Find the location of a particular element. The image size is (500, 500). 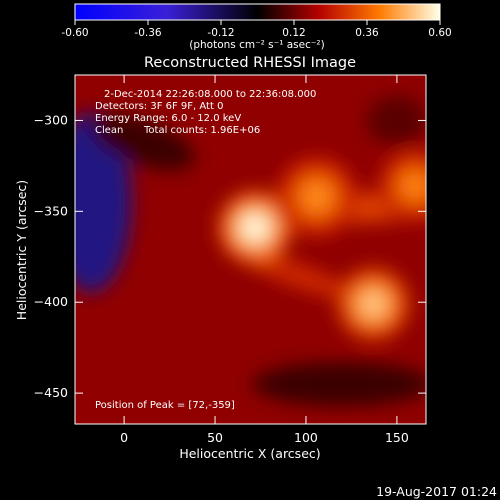

y-tick-label: −350 is located at coordinates (51, 210).